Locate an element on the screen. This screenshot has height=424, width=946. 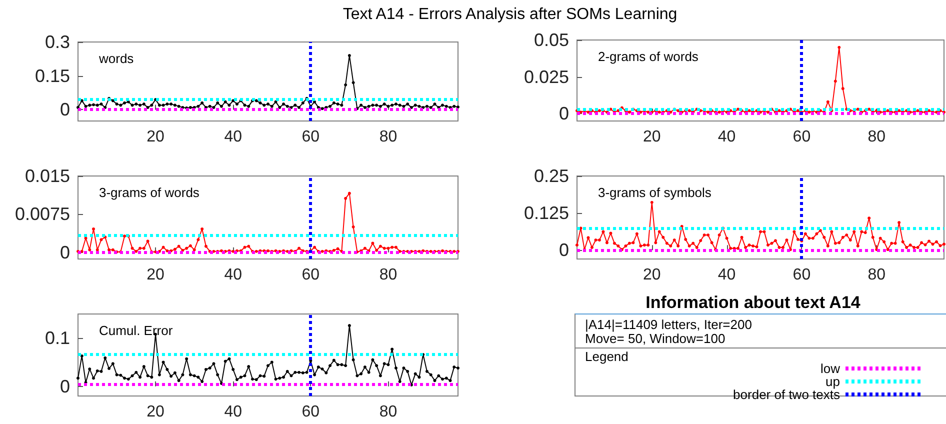
y-tick-label: 0.015 is located at coordinates (47, 176).